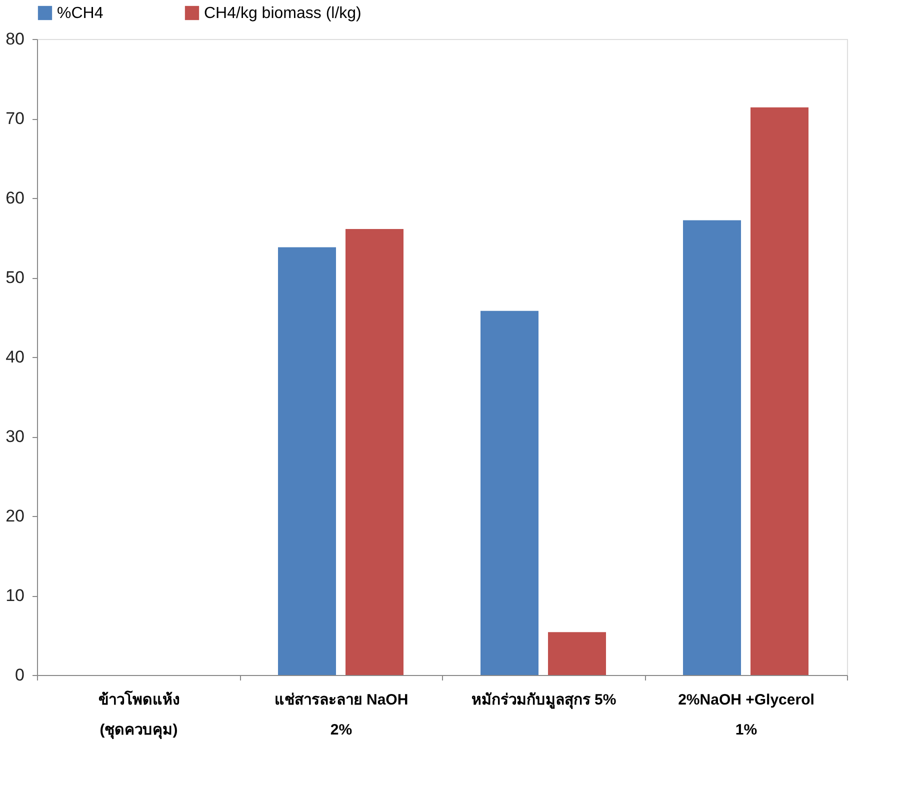 The height and width of the screenshot is (793, 921). I want to click on x-tick-label: แช่สารละลาย NaOH 2%, so click(341, 715).